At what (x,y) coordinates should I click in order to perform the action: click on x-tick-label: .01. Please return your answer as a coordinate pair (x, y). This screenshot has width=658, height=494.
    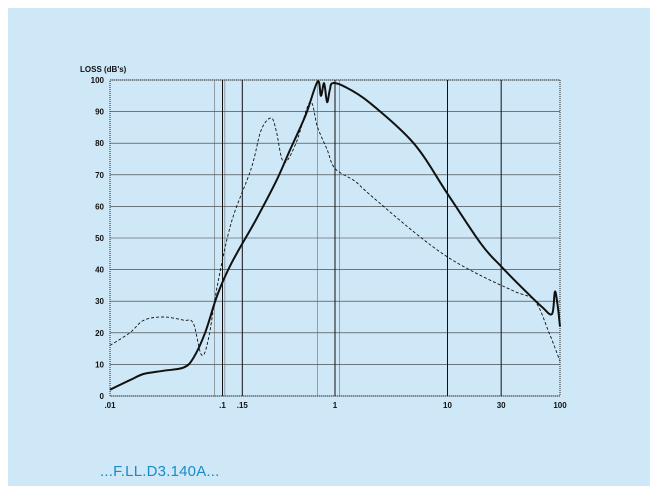
    Looking at the image, I should click on (110, 405).